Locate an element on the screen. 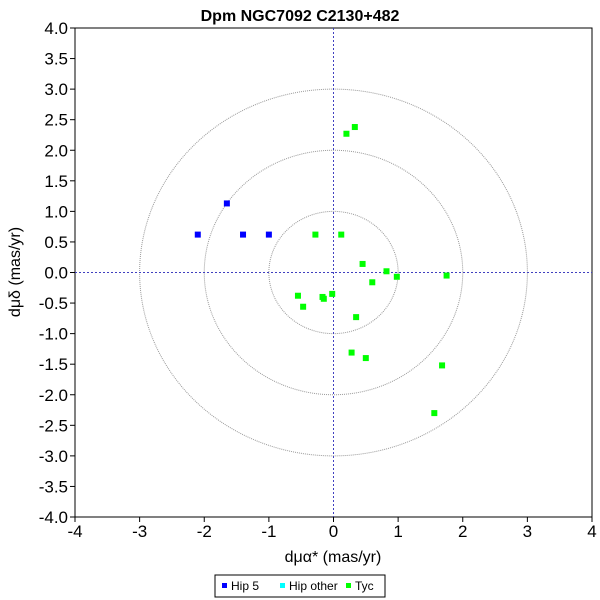 Image resolution: width=600 pixels, height=600 pixels. y-tick-label: 1.0 is located at coordinates (56, 211).